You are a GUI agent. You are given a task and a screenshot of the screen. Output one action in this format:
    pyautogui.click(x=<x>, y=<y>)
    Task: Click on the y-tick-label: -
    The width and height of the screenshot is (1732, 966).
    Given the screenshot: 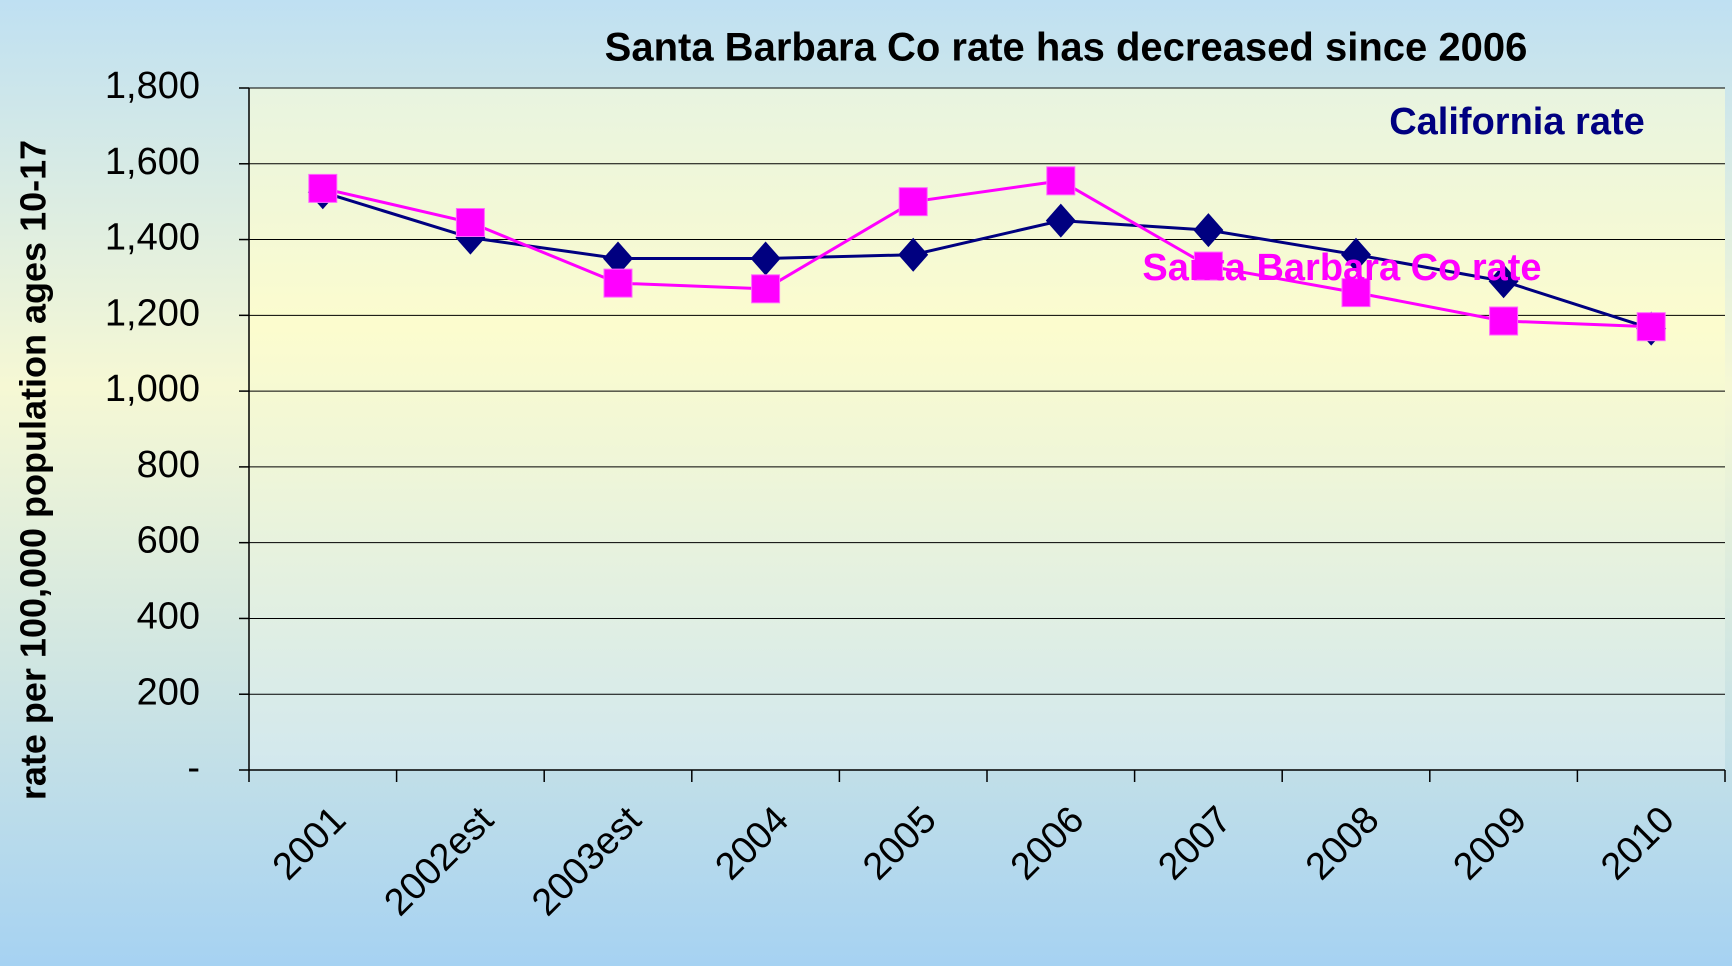 What is the action you would take?
    pyautogui.click(x=193, y=768)
    